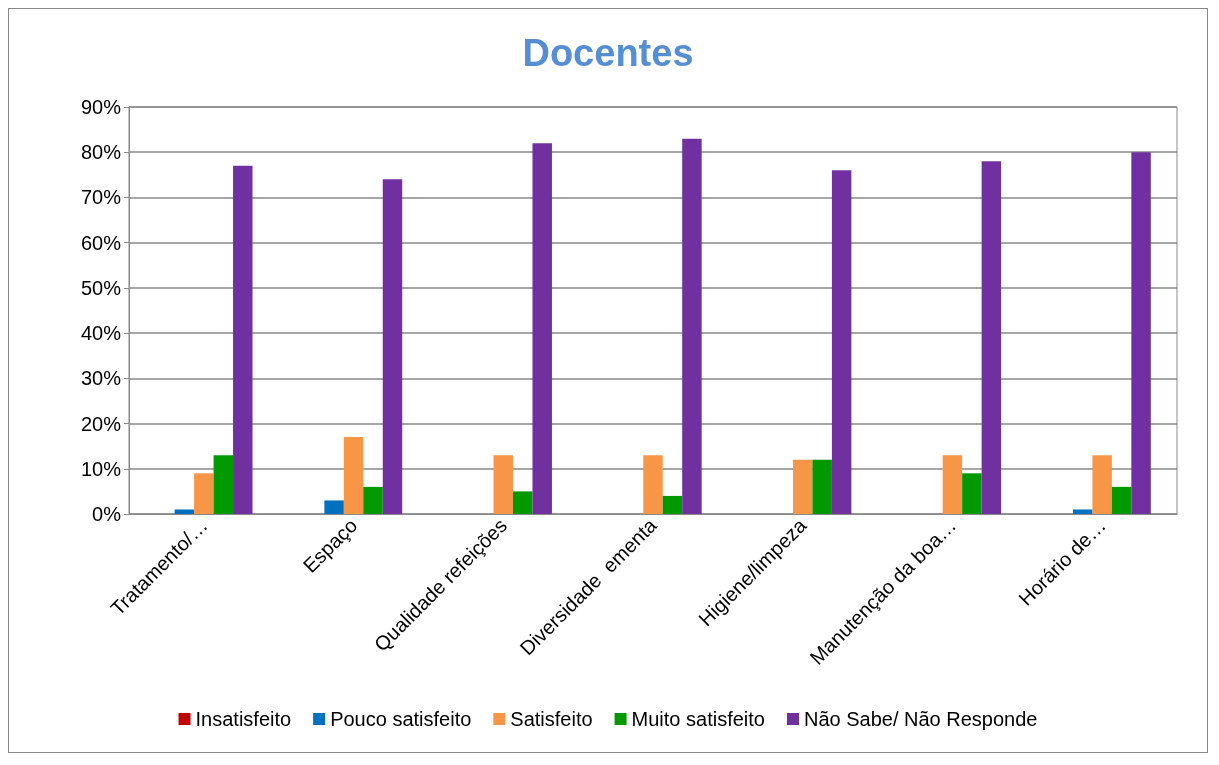  Describe the element at coordinates (101, 333) in the screenshot. I see `y-tick-label: 40%` at that location.